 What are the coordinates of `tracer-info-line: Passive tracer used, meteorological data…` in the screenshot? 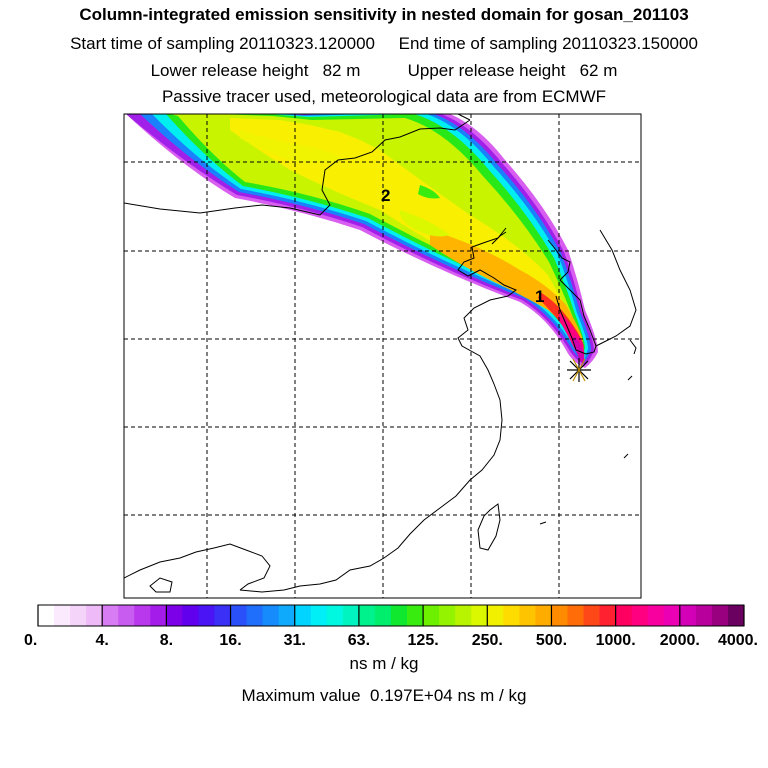 It's located at (384, 96).